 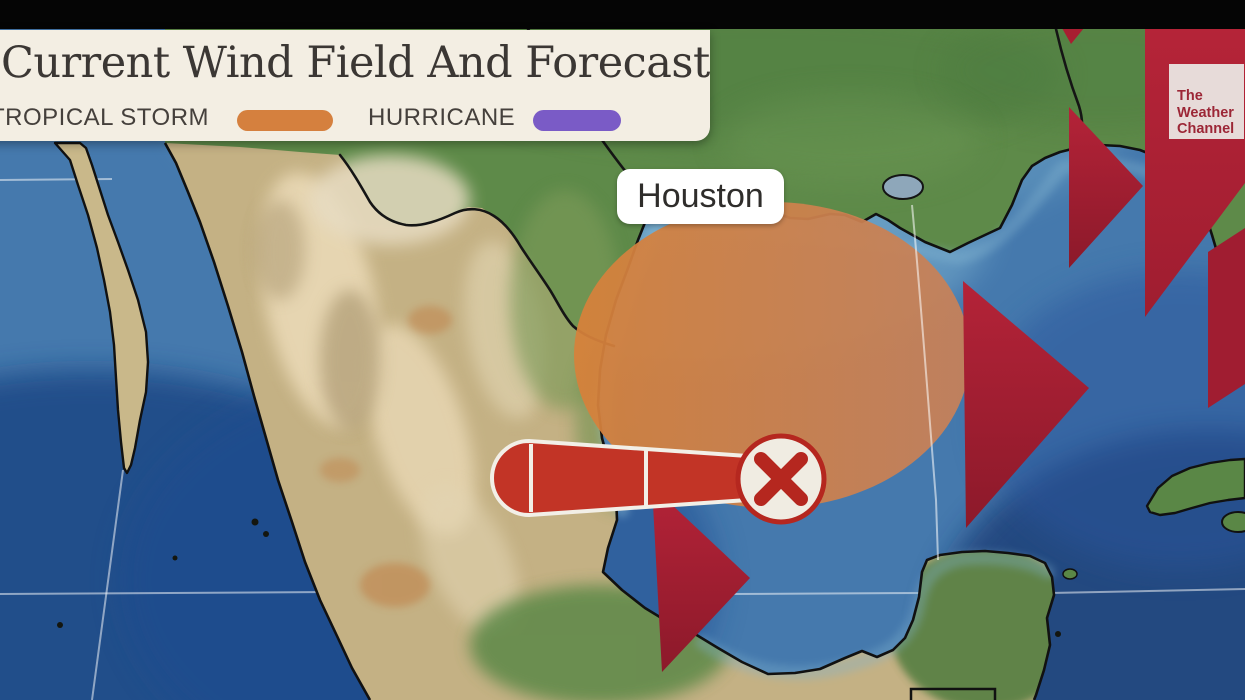 What do you see at coordinates (105, 117) in the screenshot?
I see `legend-label-tropical-storm: TROPICAL STORM` at bounding box center [105, 117].